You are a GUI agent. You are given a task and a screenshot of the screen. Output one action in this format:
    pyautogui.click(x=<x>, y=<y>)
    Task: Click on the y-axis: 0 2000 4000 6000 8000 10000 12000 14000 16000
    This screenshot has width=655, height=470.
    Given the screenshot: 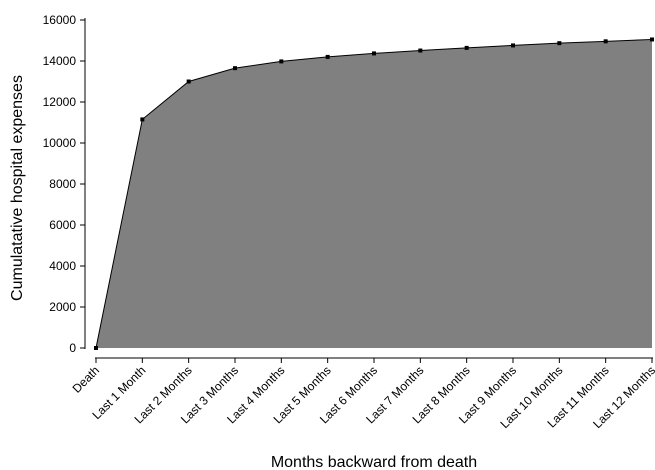 What is the action you would take?
    pyautogui.click(x=64, y=184)
    